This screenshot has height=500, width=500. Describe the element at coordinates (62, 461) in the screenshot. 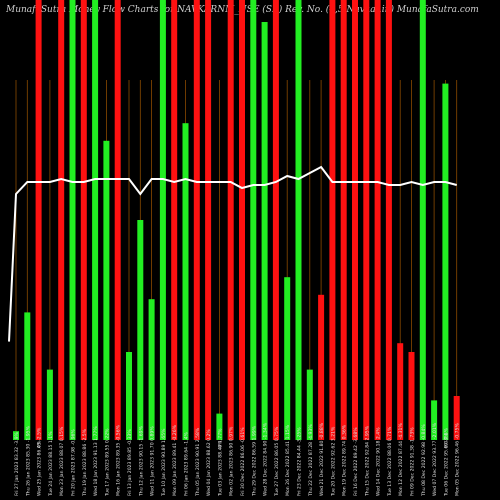

I see `date-label: Mon 23 Jan 2023 88.07 0.15%` at that location.